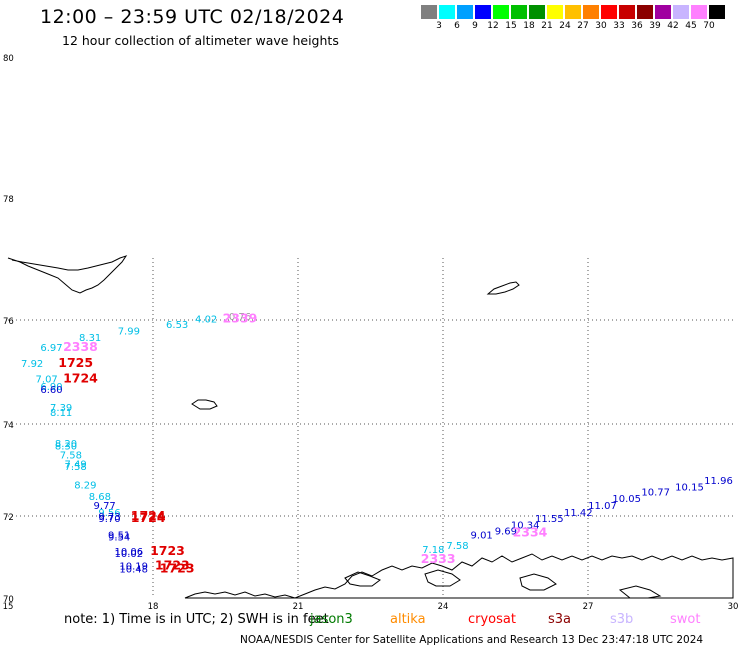 This screenshot has height=650, width=740. I want to click on satellite-label-cryosat: cryosat, so click(492, 619).